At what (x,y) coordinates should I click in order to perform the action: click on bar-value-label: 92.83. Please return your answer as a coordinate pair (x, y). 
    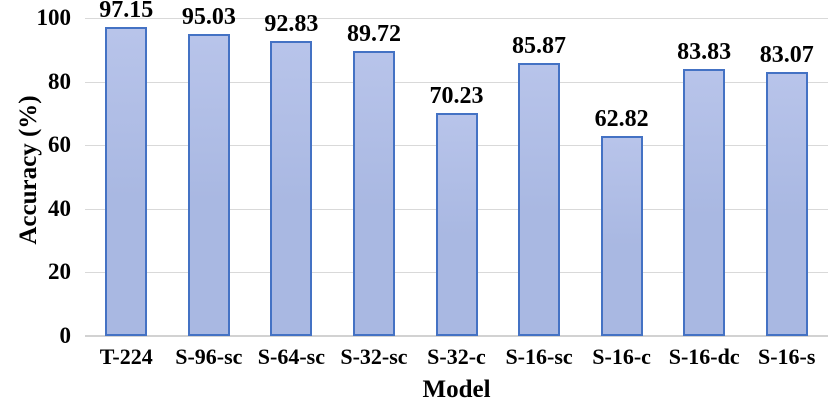
    Looking at the image, I should click on (291, 23).